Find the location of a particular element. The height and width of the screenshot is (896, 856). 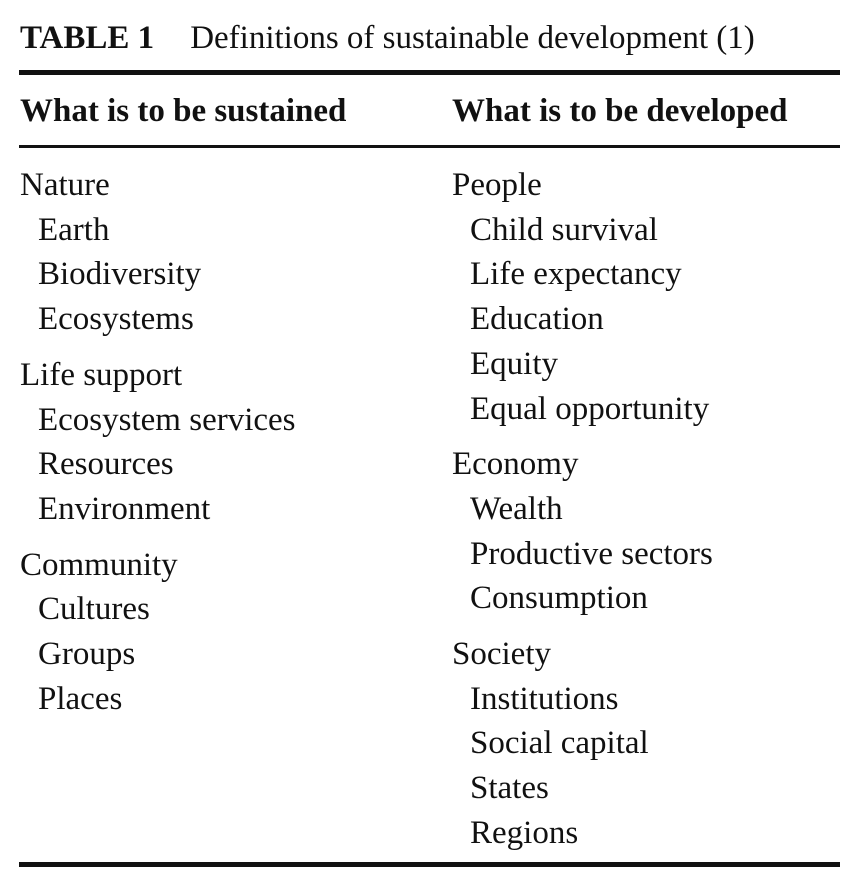

category-heading: Community is located at coordinates (99, 564).